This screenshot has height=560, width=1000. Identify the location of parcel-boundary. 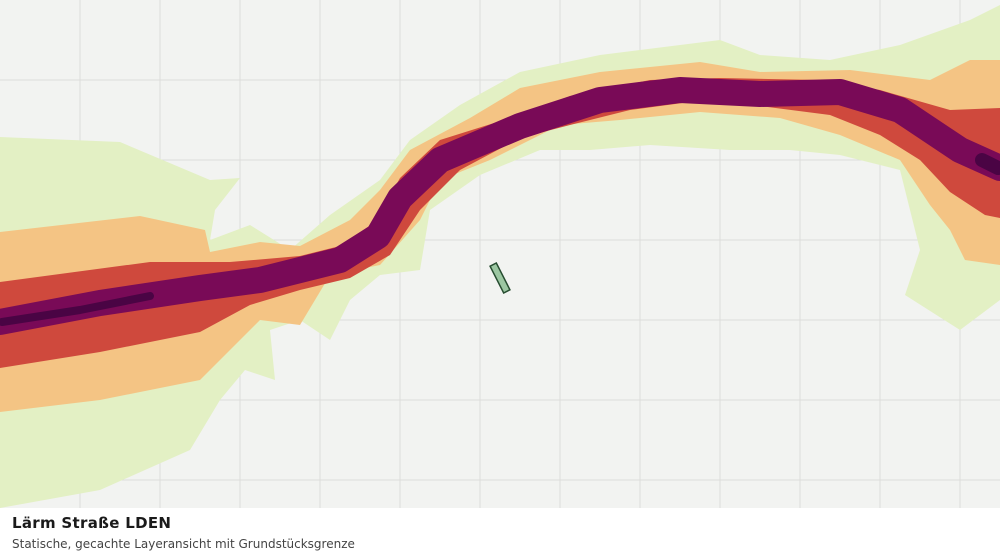
(500, 278).